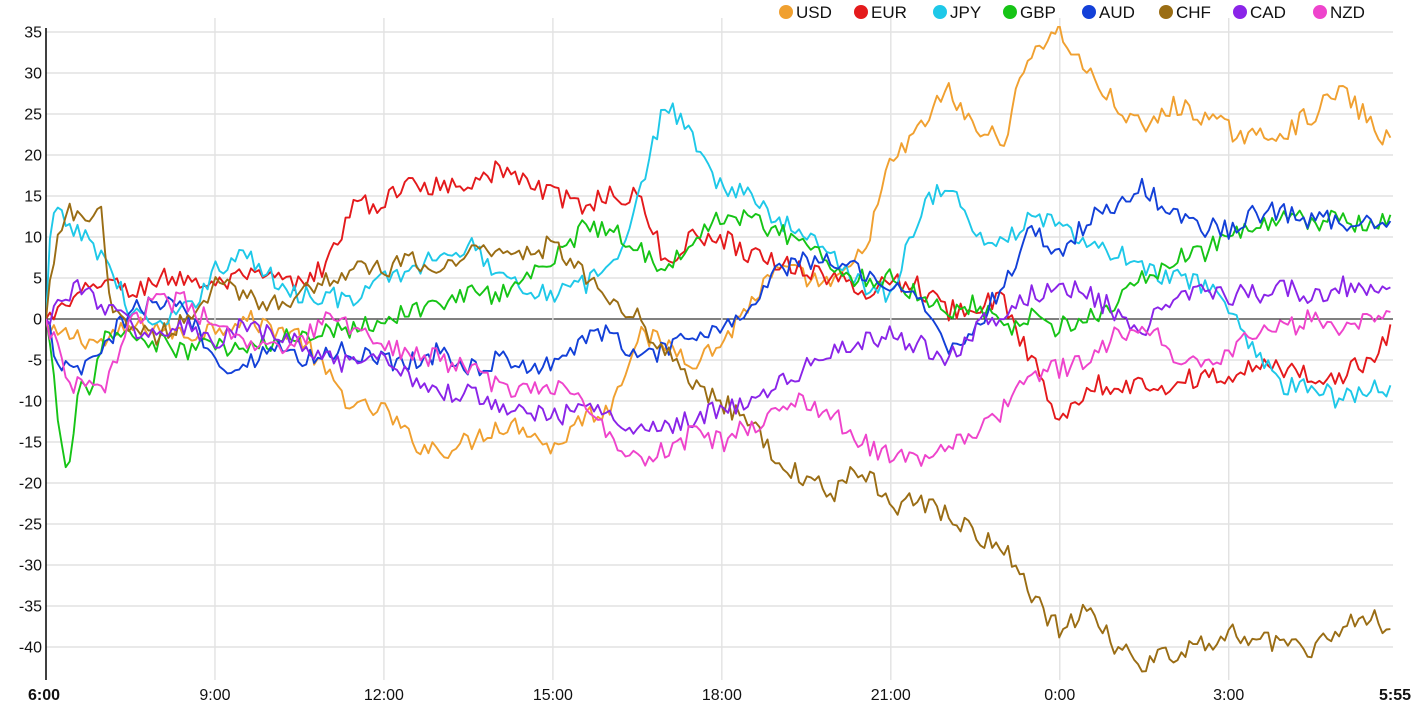 The width and height of the screenshot is (1416, 711). Describe the element at coordinates (33, 74) in the screenshot. I see `y-tick-label: 30` at that location.